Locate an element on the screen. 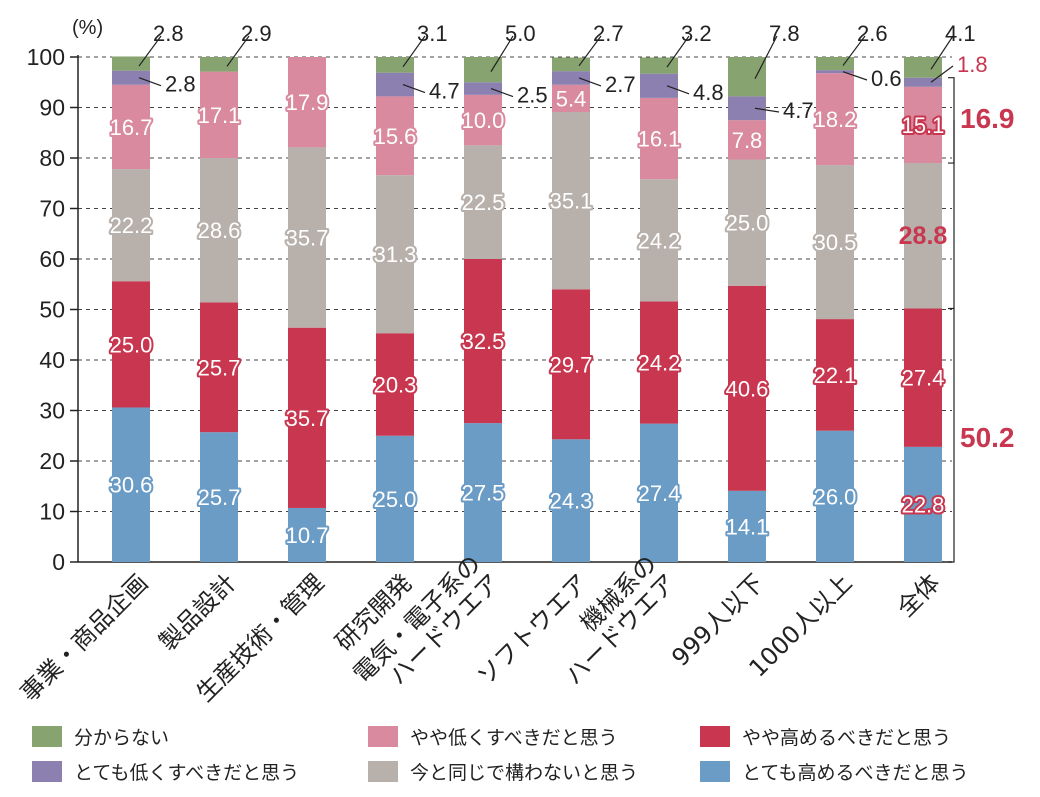 This screenshot has height=797, width=1040. x-tick-label: 製品設計 is located at coordinates (198, 613).